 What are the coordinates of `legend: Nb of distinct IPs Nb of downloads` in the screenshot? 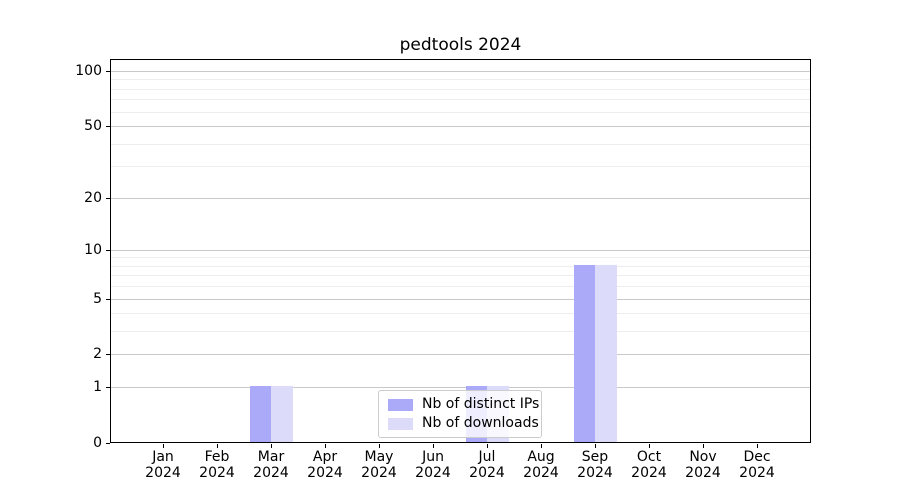 It's located at (460, 414).